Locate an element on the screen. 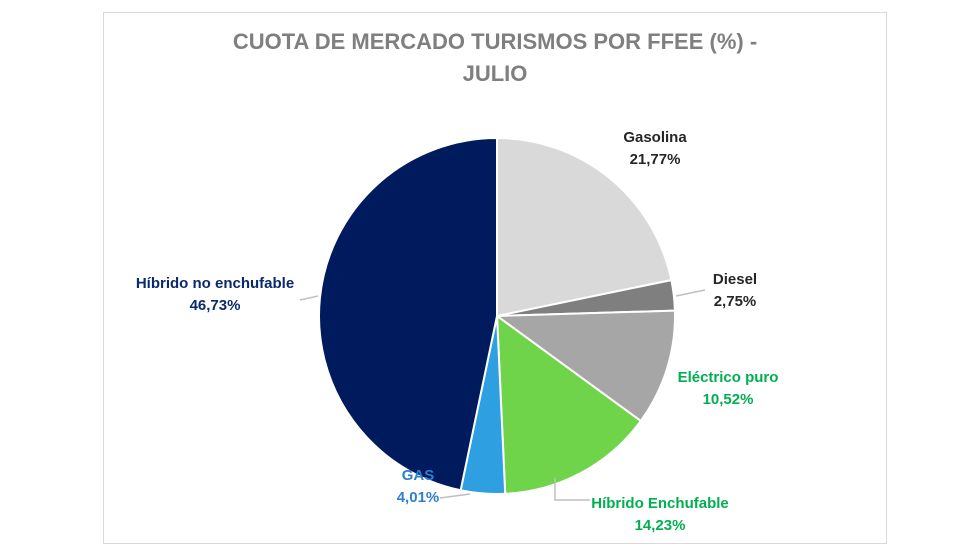 Image resolution: width=980 pixels, height=560 pixels. slice-value-gas: 4,01% is located at coordinates (418, 497).